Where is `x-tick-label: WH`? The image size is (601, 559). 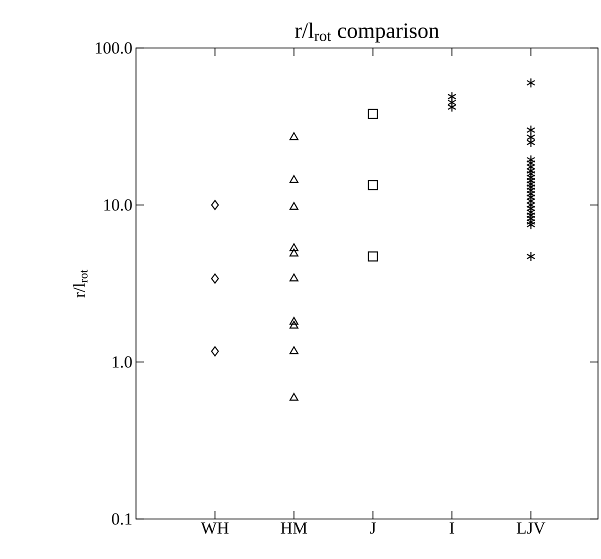
x-tick-label: WH is located at coordinates (214, 528).